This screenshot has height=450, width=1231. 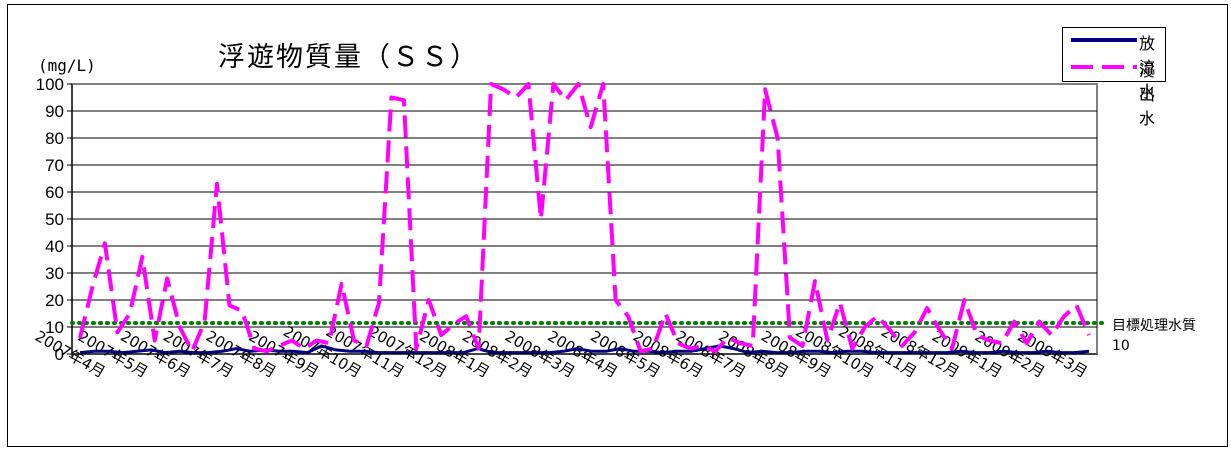 What do you see at coordinates (1115, 64) in the screenshot?
I see `legend-entry-effluent: 放流水` at bounding box center [1115, 64].